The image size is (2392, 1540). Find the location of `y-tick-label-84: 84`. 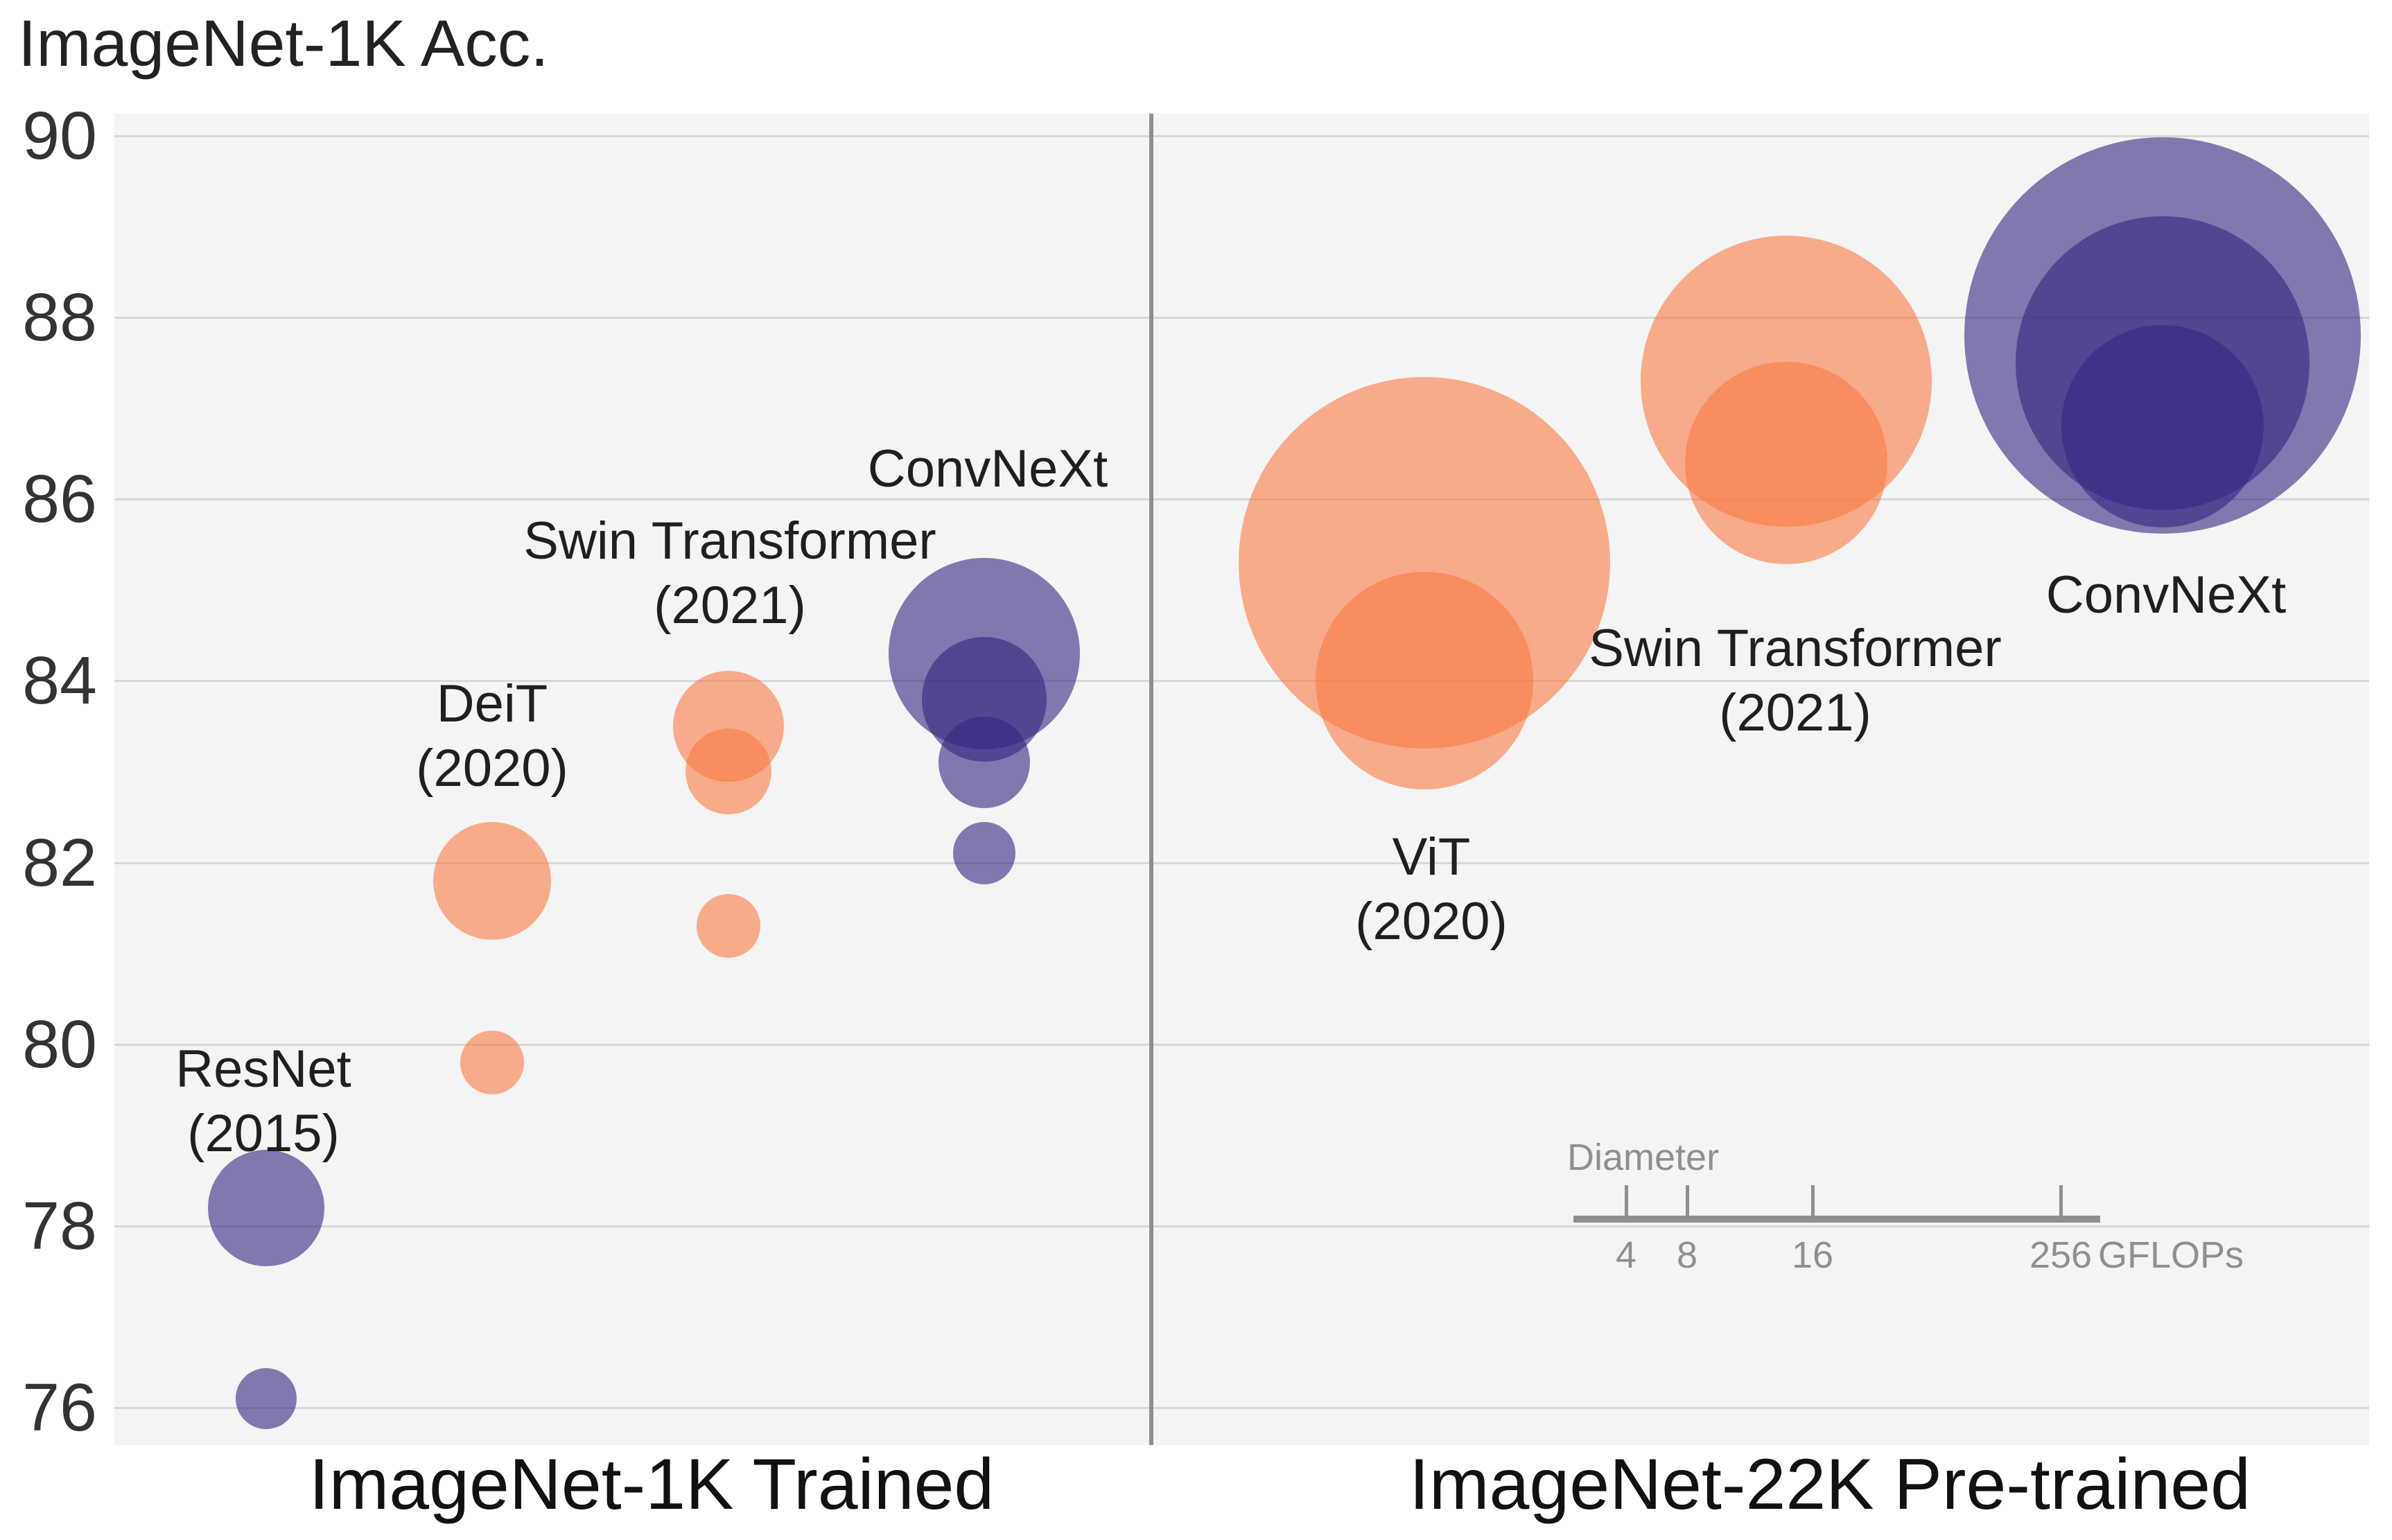

y-tick-label-84: 84 is located at coordinates (59, 680).